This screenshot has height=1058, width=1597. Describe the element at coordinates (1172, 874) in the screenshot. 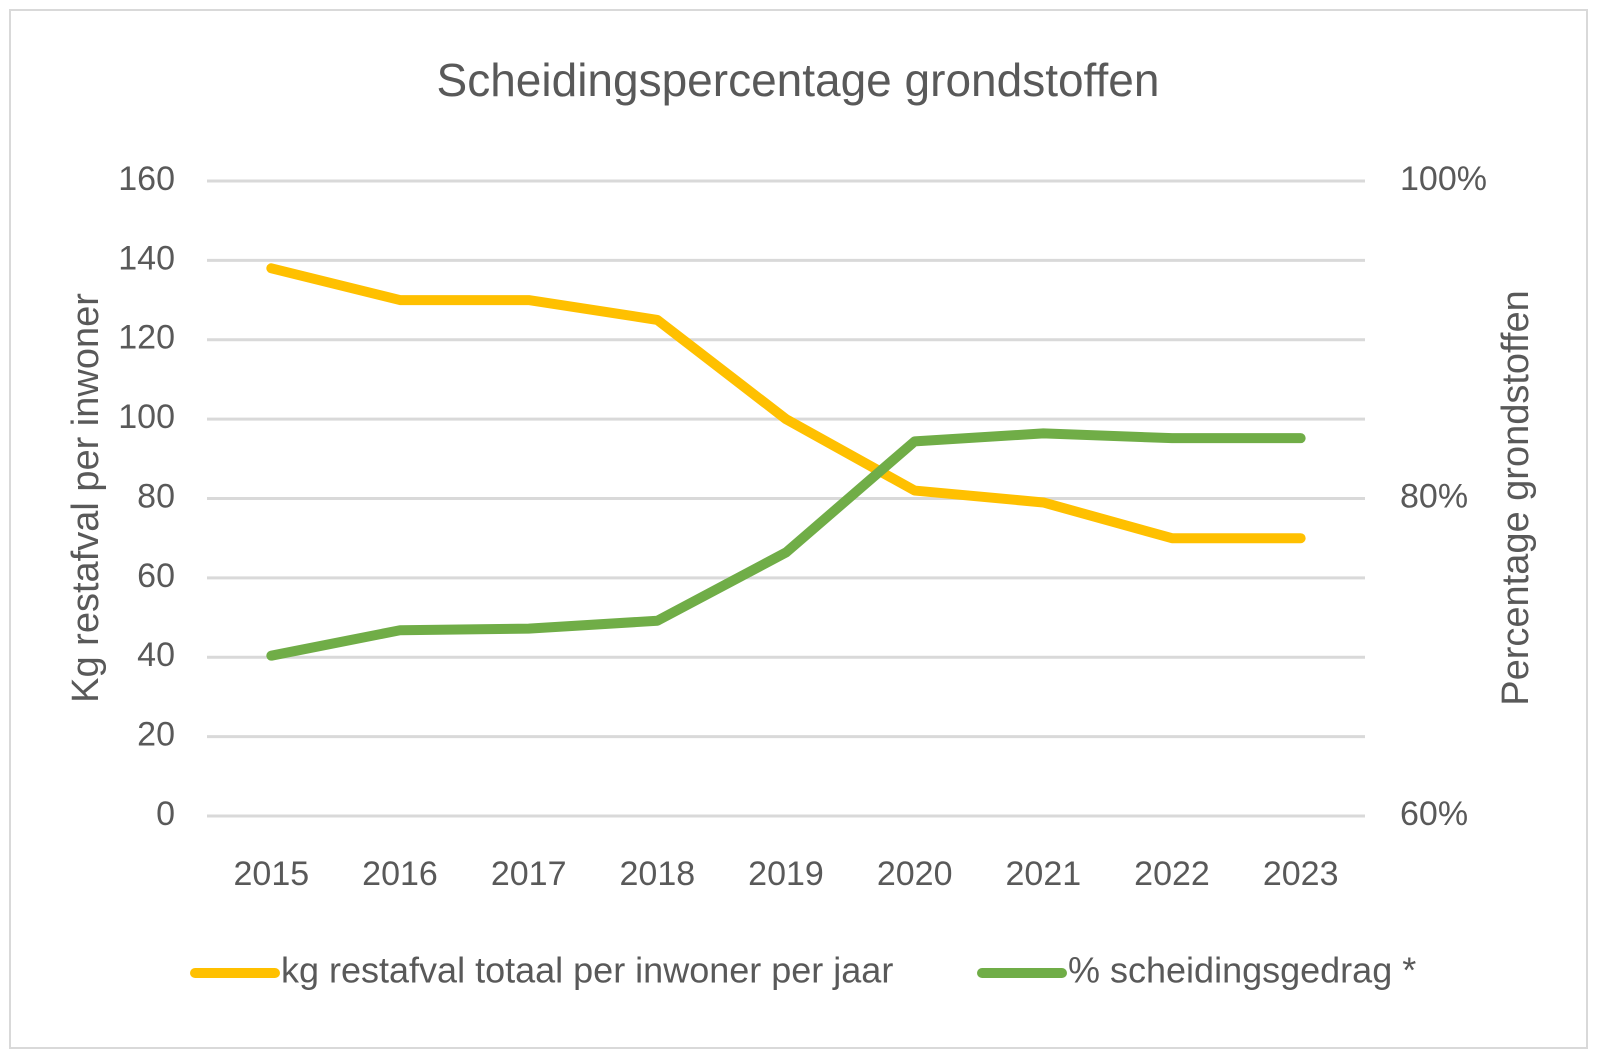

I see `x-tick-label: 2022` at that location.